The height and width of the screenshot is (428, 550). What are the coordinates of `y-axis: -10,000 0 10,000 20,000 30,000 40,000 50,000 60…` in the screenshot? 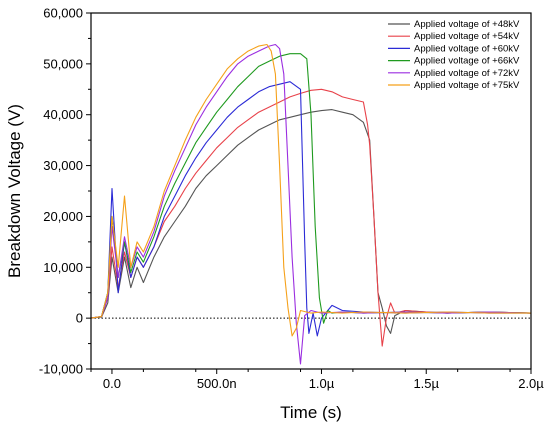 It's located at (65, 191).